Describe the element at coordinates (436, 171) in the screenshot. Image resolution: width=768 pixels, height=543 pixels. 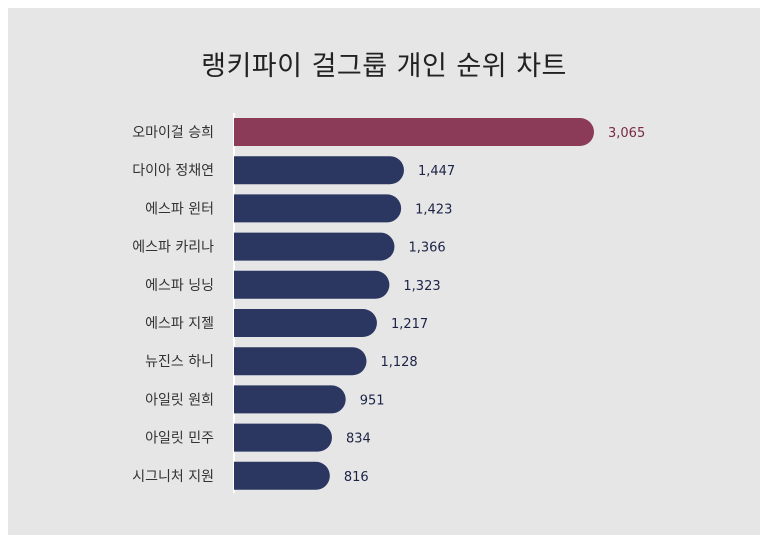
I see `value-label: 1,447` at that location.